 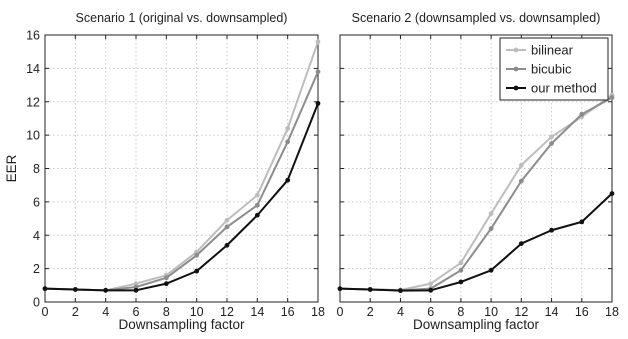 I want to click on y-axis-label: EER, so click(x=11, y=168).